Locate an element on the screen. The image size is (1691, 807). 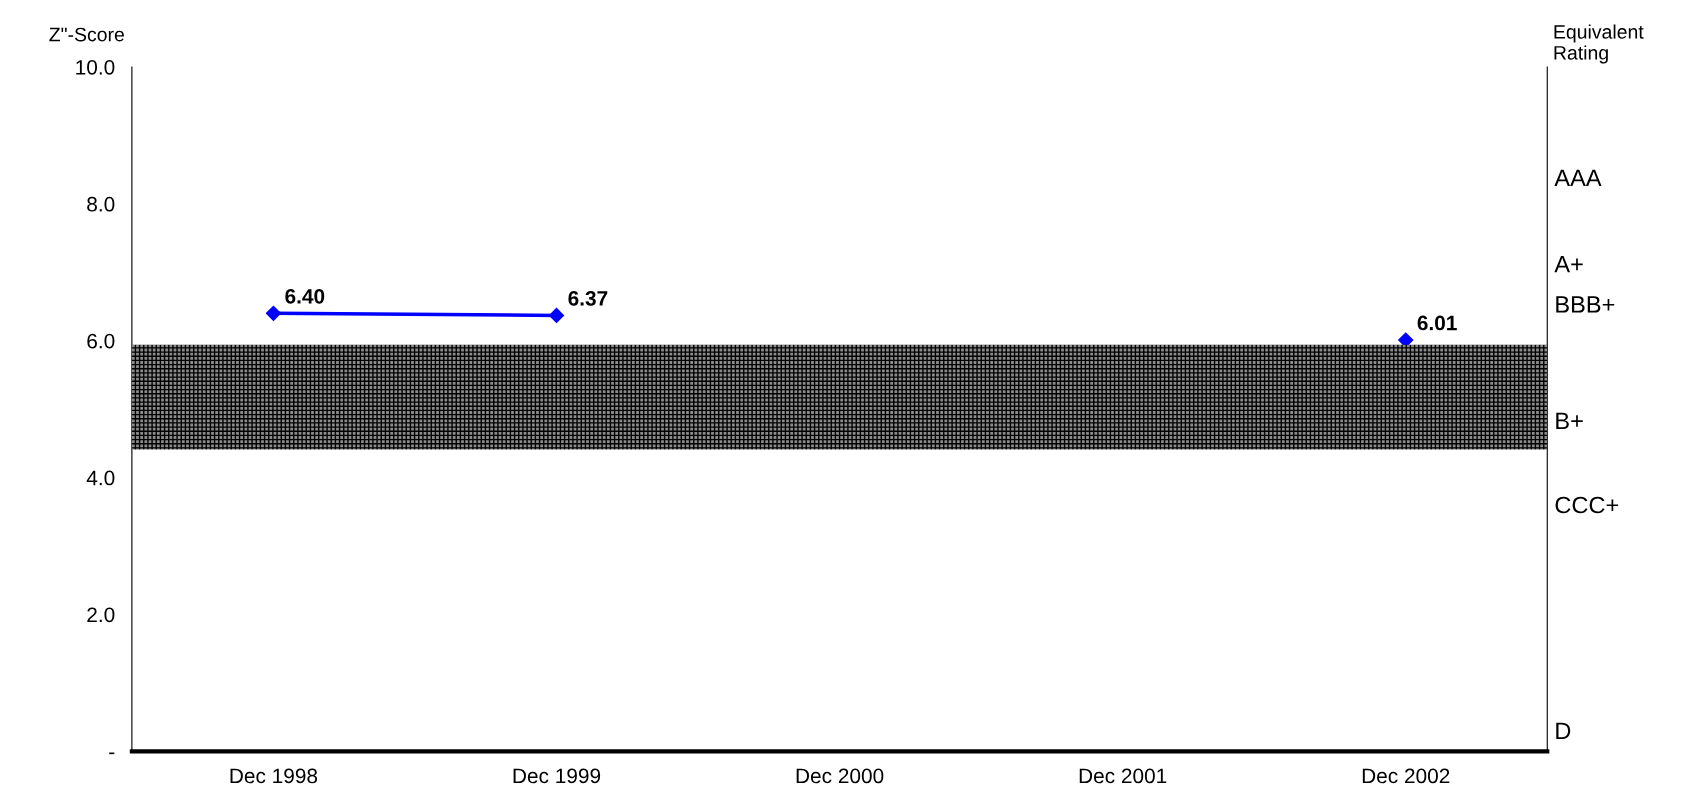
y-tick-label: - is located at coordinates (112, 753).